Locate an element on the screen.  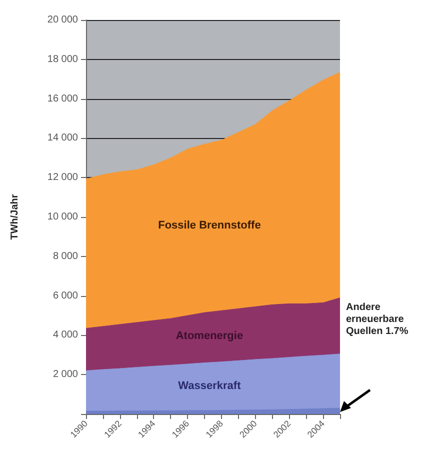
y-axis-title: TWh/Jahr is located at coordinates (15, 217).